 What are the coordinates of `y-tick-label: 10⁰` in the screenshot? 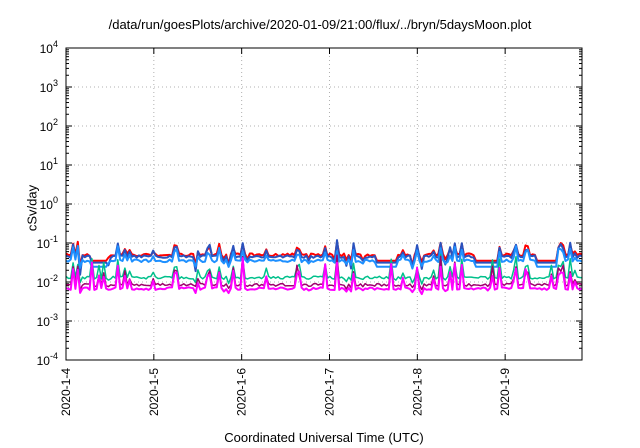 It's located at (49, 203).